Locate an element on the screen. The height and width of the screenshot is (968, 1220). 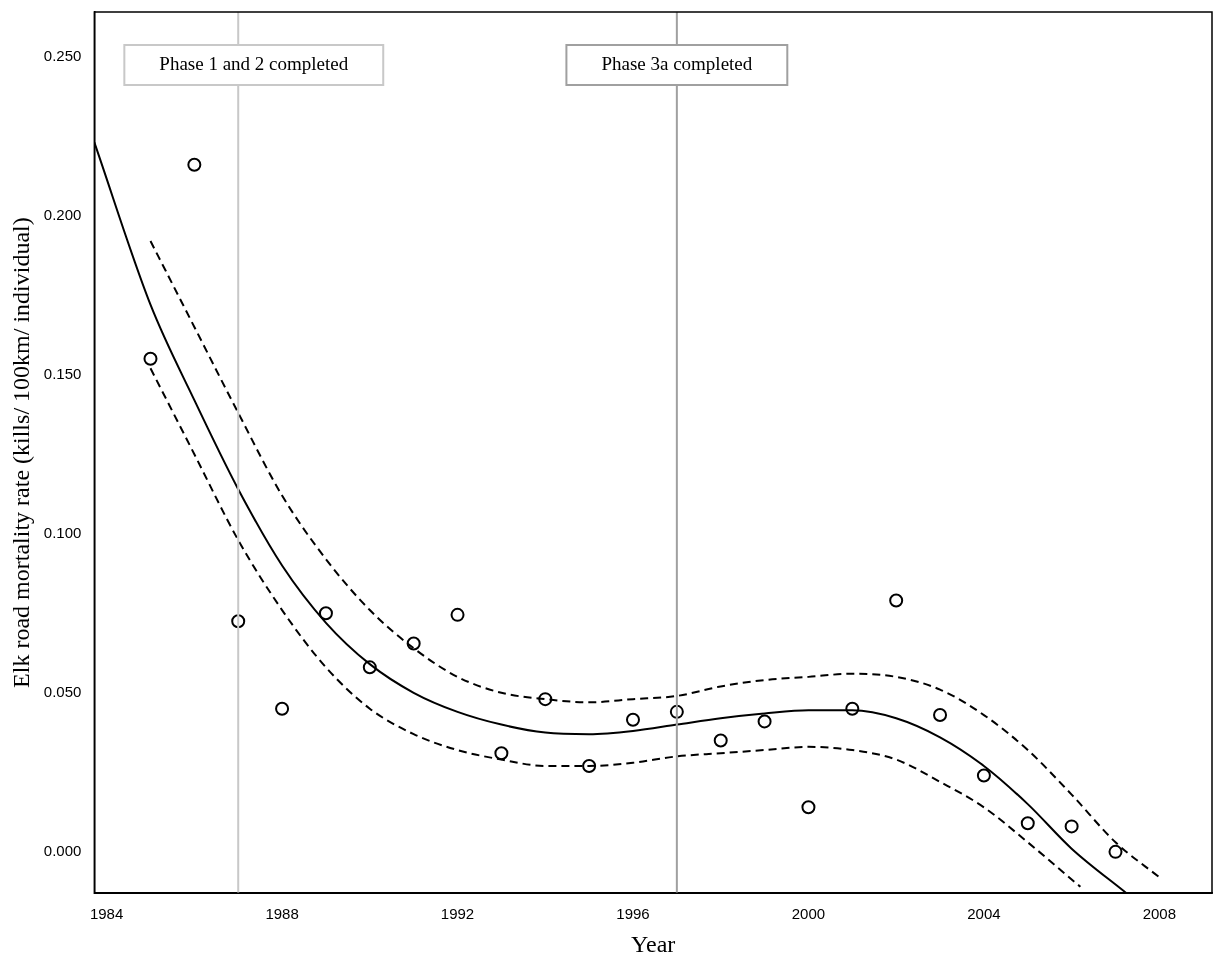
y-tick-label: 0.100 is located at coordinates (62, 532).